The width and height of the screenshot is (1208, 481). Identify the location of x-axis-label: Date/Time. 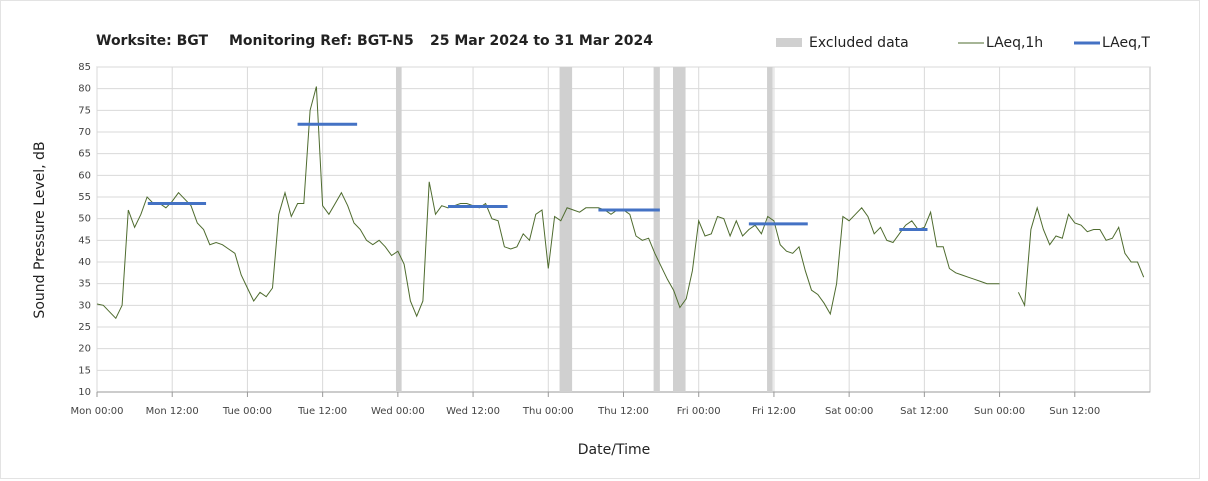
(614, 450).